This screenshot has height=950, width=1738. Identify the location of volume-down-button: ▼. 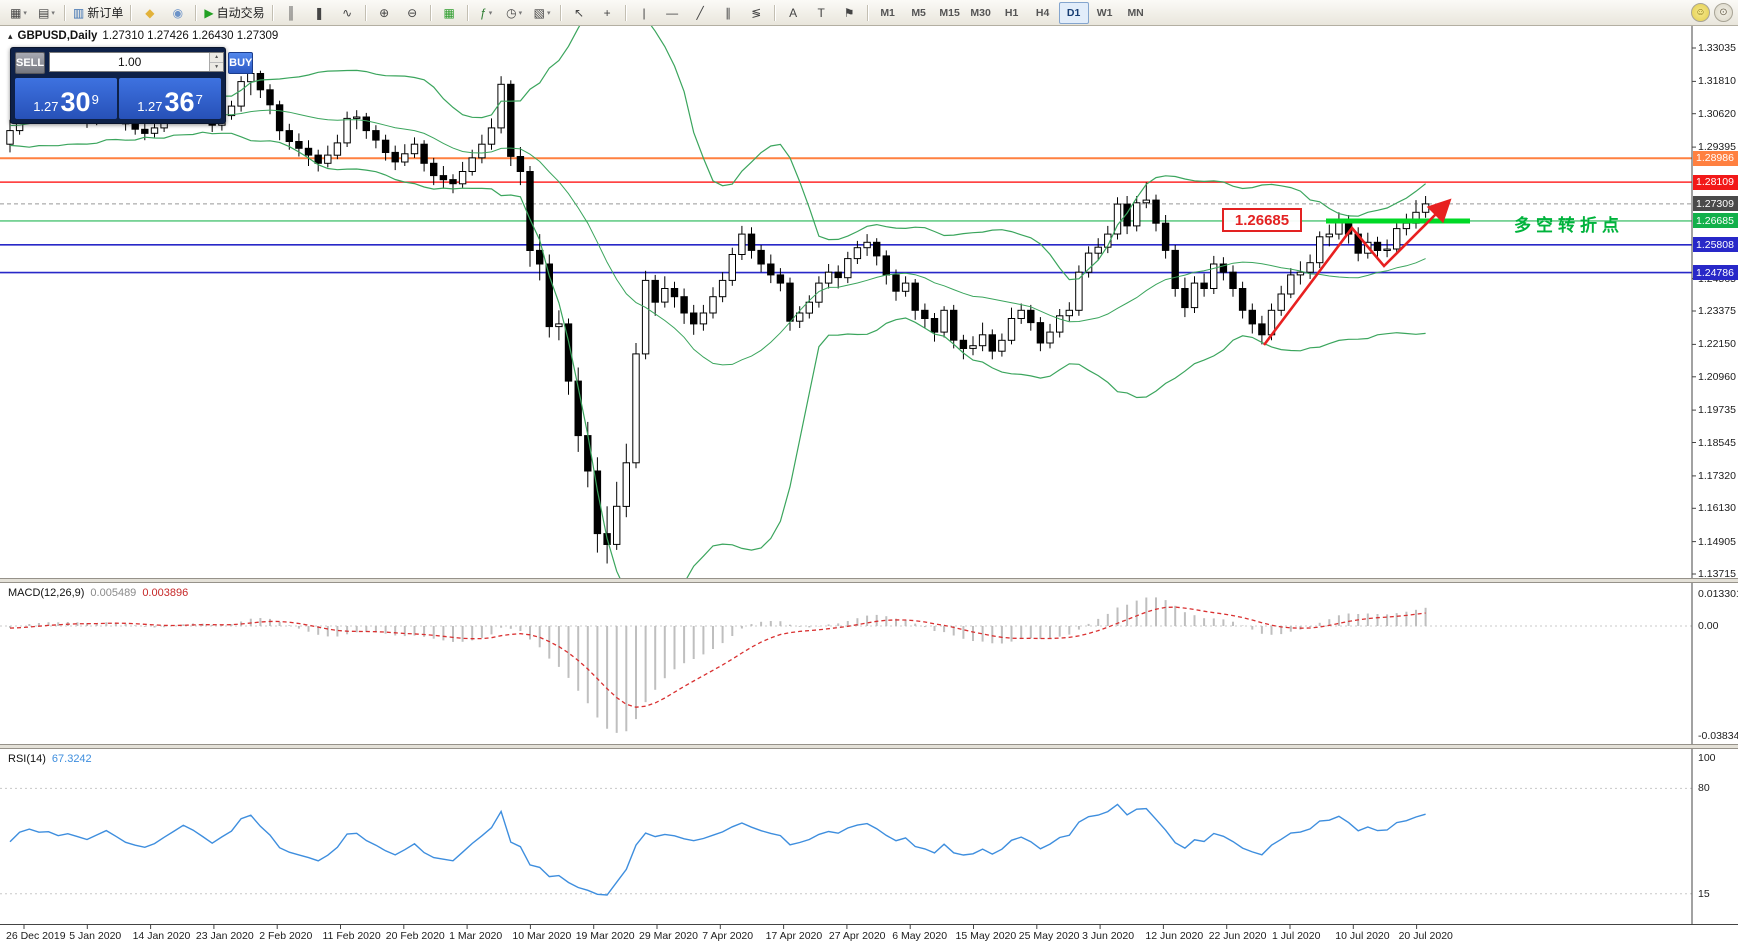
(217, 66).